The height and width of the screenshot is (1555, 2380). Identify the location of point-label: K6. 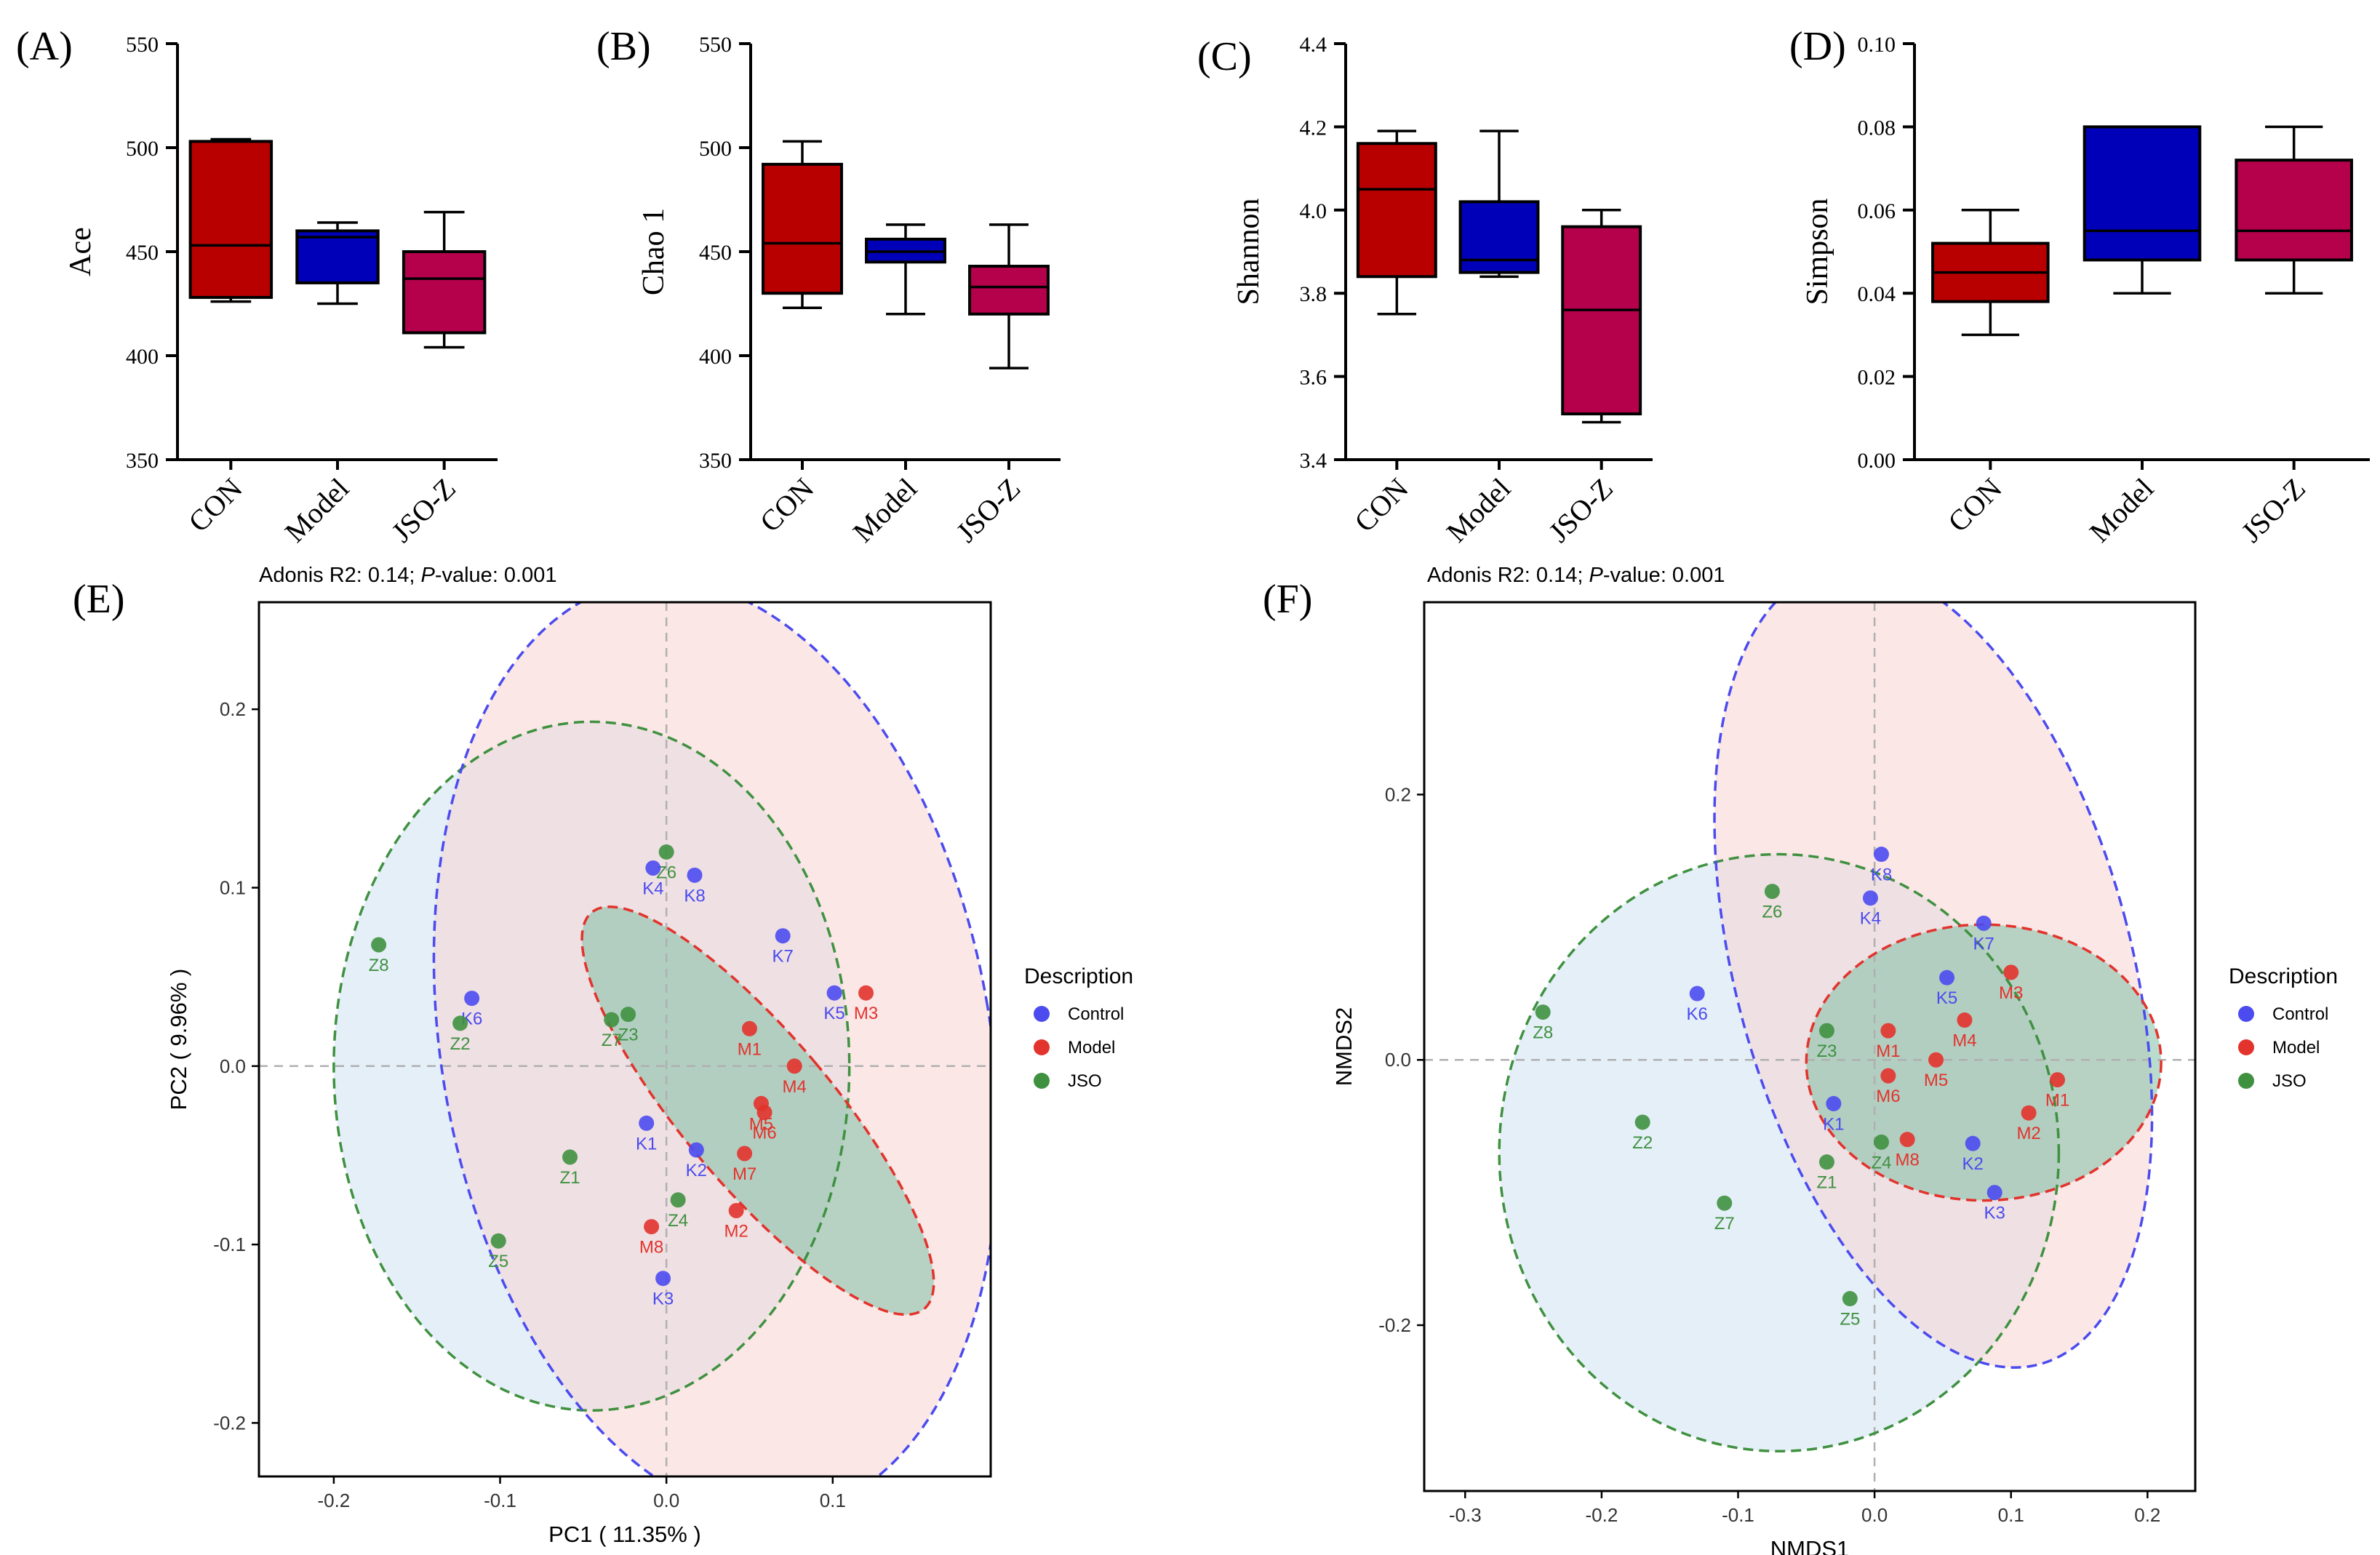
(1697, 1014).